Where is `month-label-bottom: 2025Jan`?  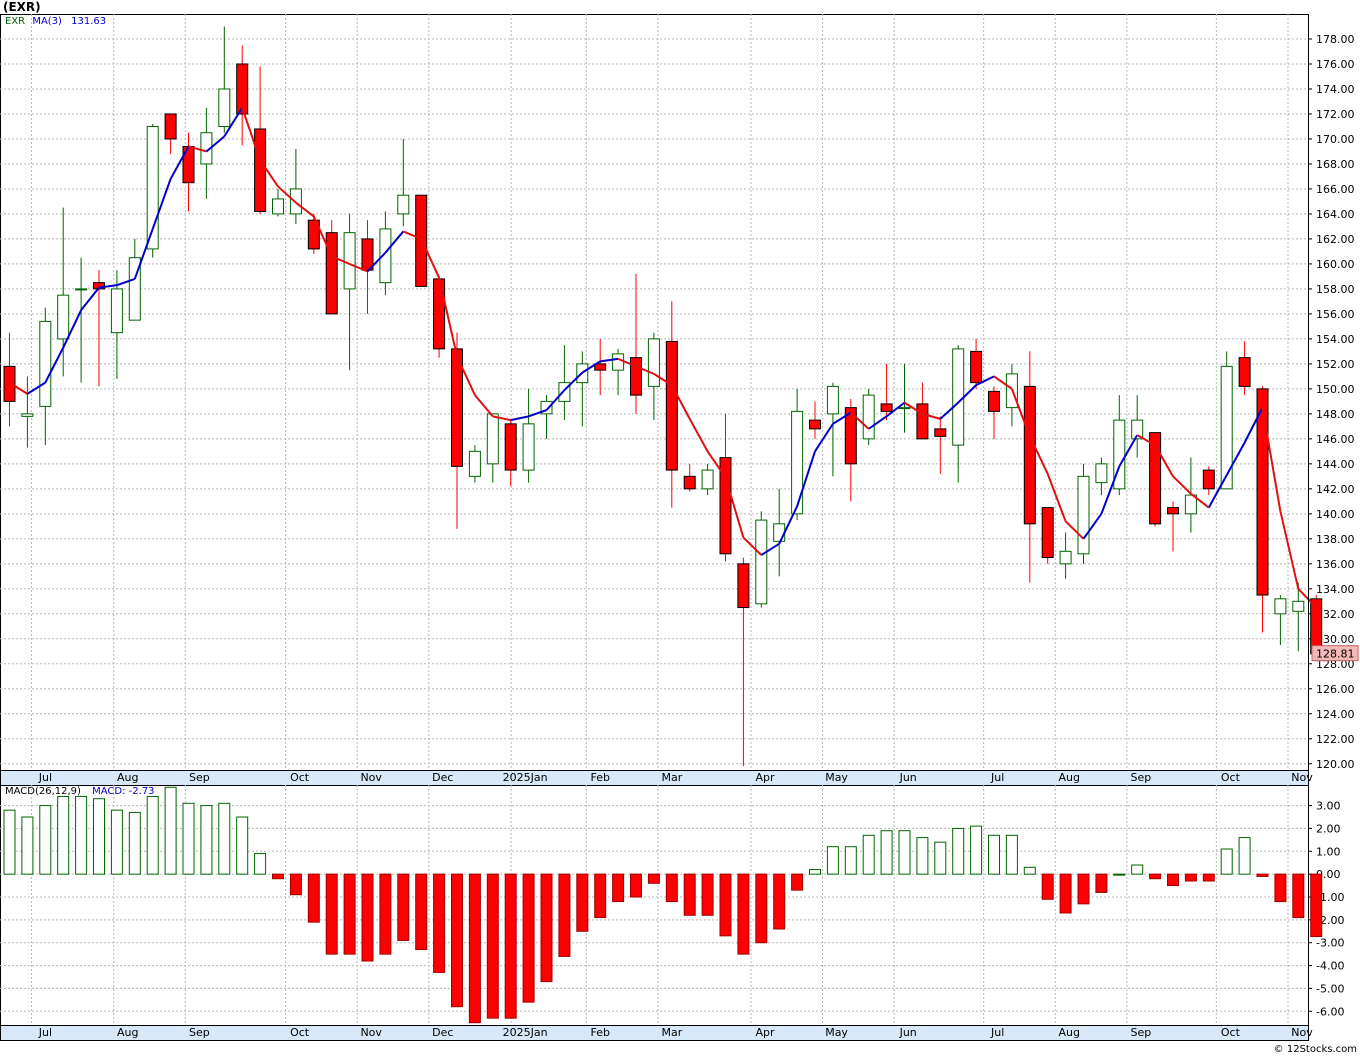
month-label-bottom: 2025Jan is located at coordinates (525, 1032).